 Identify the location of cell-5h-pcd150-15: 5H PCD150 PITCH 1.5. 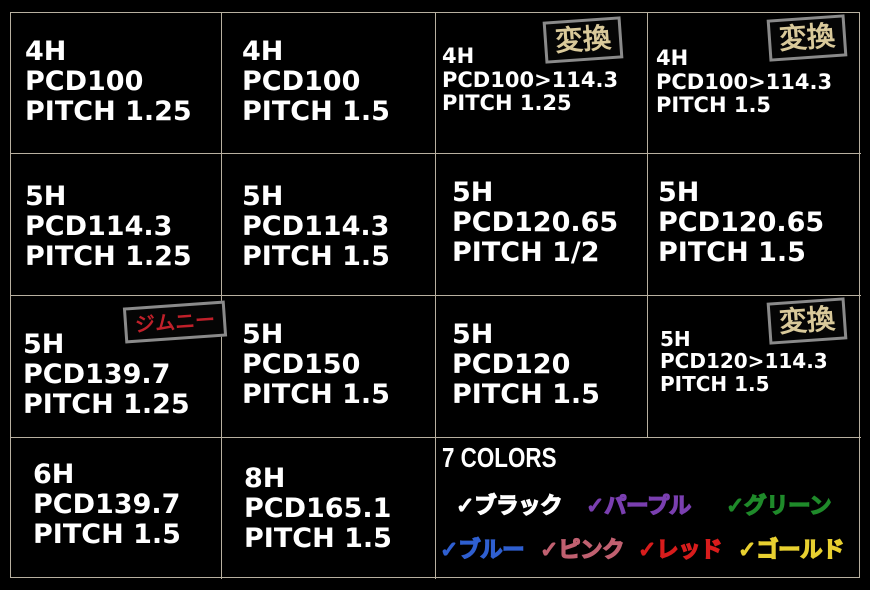
(329, 367).